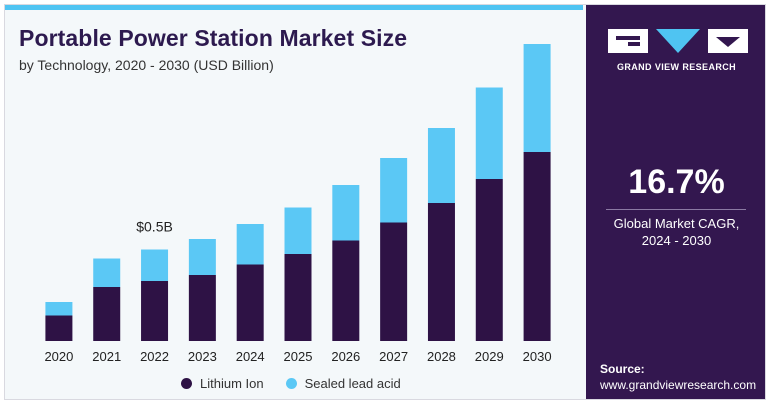 This screenshot has height=406, width=772. I want to click on x-tick-label-2023: 2023, so click(202, 356).